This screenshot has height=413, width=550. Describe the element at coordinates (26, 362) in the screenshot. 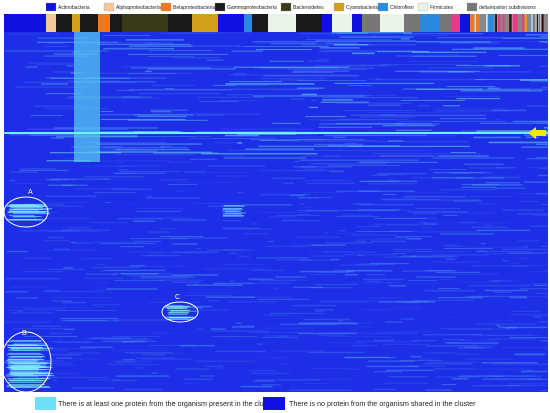

I see `annotation-ellipse` at that location.